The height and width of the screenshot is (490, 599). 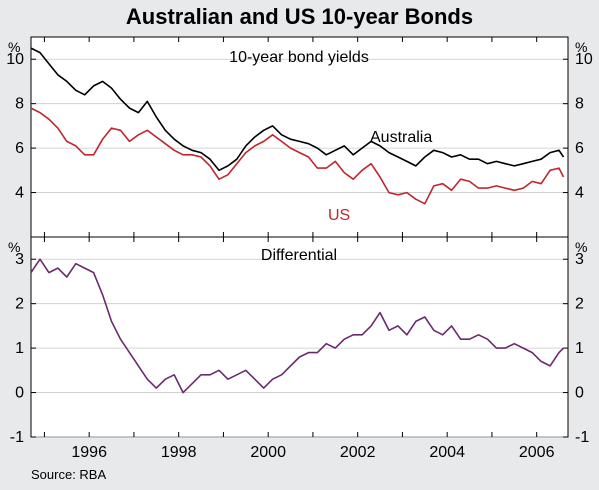 What do you see at coordinates (19, 393) in the screenshot?
I see `y-tick-label-left: 0` at bounding box center [19, 393].